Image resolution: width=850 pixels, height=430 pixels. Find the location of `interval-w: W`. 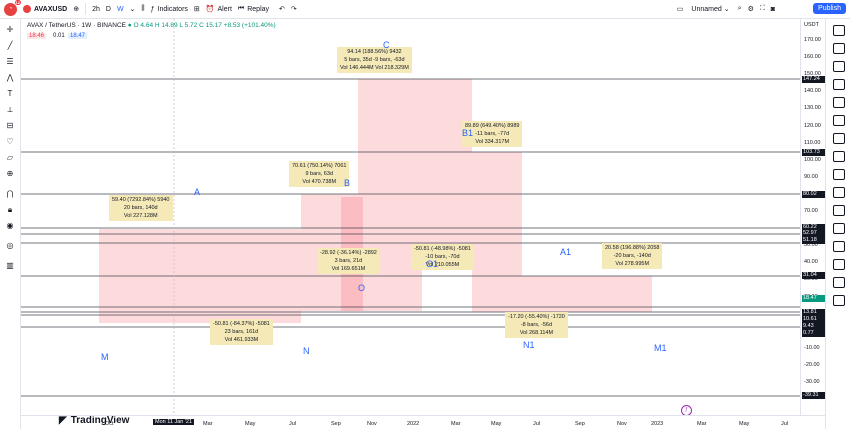

interval-w: W is located at coordinates (120, 9).